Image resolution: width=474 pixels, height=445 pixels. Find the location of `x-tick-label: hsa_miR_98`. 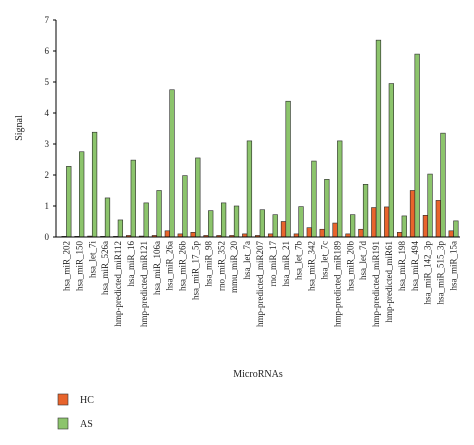

x-tick-label: hsa_miR_98 is located at coordinates (208, 264).